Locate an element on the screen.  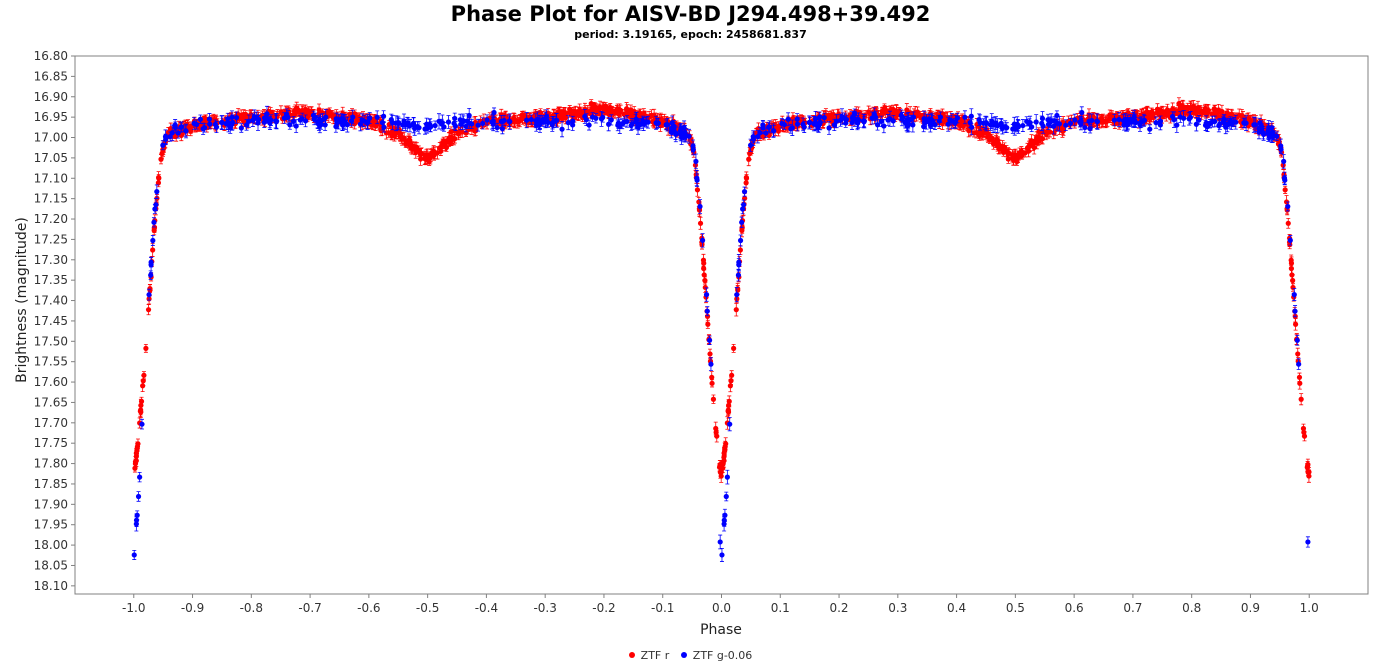
x-axis-label: Phase is located at coordinates (721, 630).